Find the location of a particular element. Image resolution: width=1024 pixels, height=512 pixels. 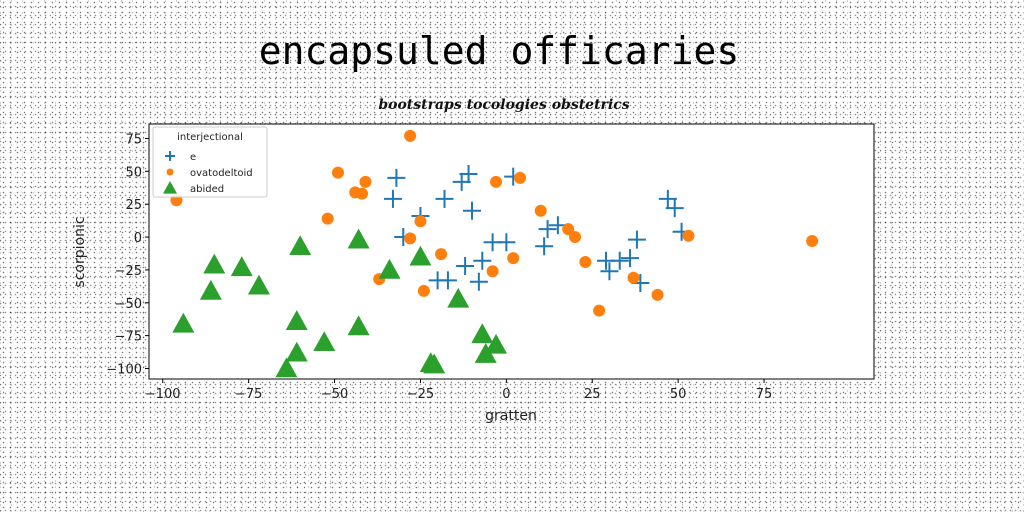

legend-items: e ovatodeltoid abided is located at coordinates (208, 173).